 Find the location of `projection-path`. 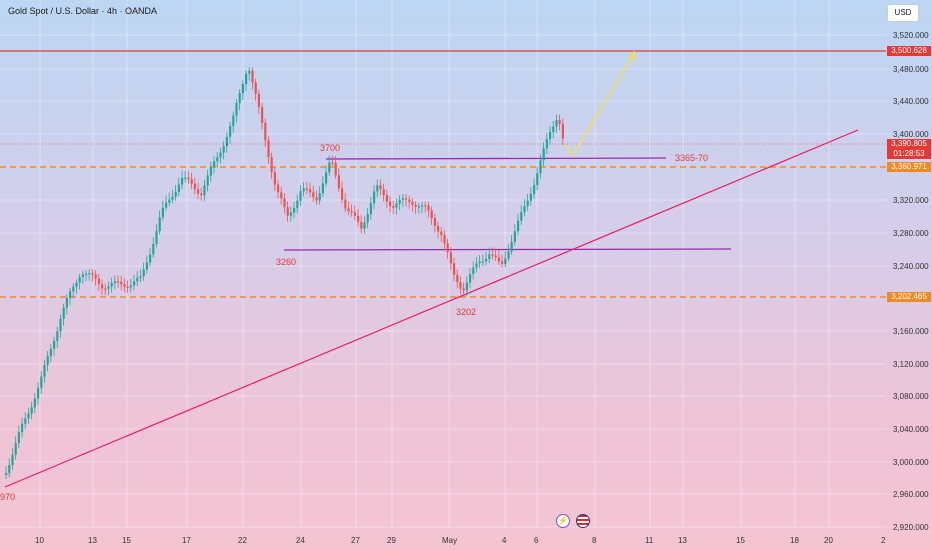

projection-path is located at coordinates (599, 105).